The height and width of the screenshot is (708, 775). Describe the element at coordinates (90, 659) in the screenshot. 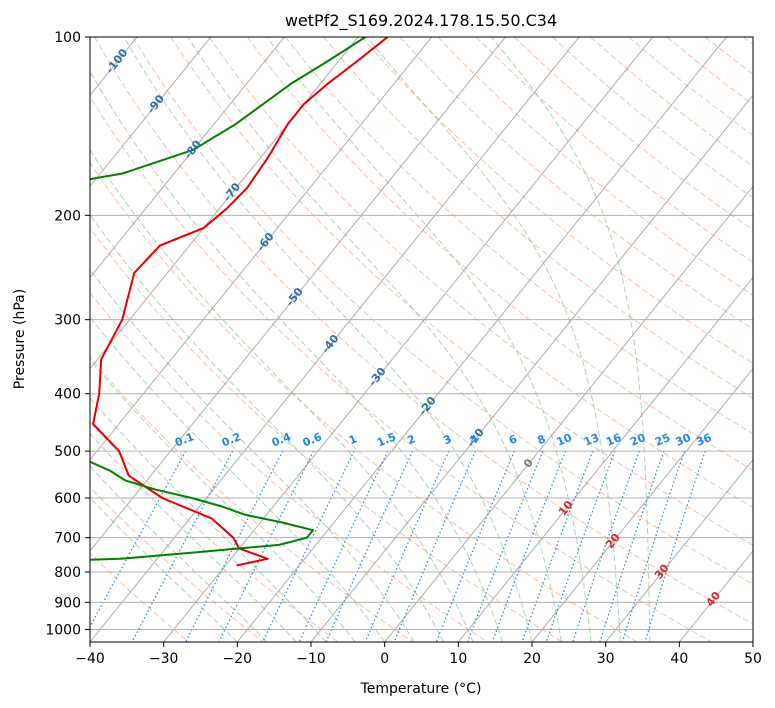

I see `x-tick-label: −40` at that location.